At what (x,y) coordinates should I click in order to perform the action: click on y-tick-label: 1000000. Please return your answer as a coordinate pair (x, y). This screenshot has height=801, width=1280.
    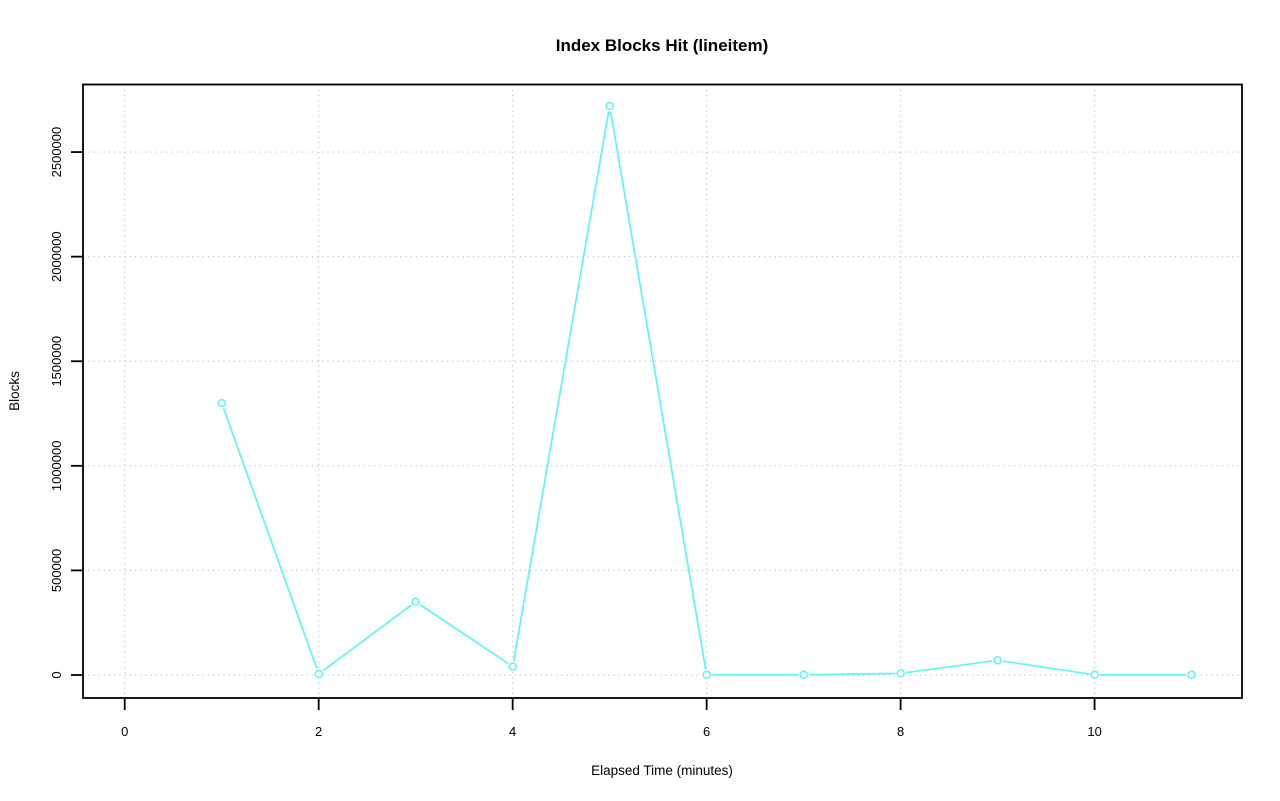
    Looking at the image, I should click on (56, 466).